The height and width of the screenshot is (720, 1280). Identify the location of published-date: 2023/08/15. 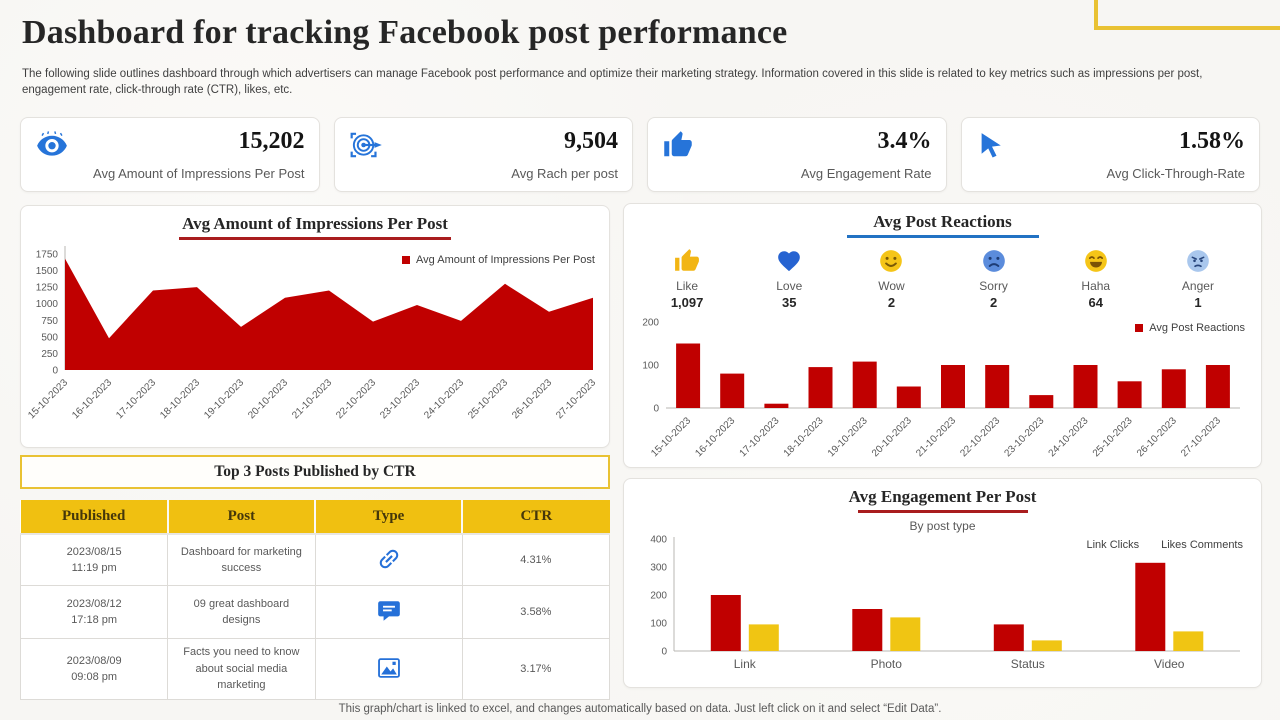
(94, 551).